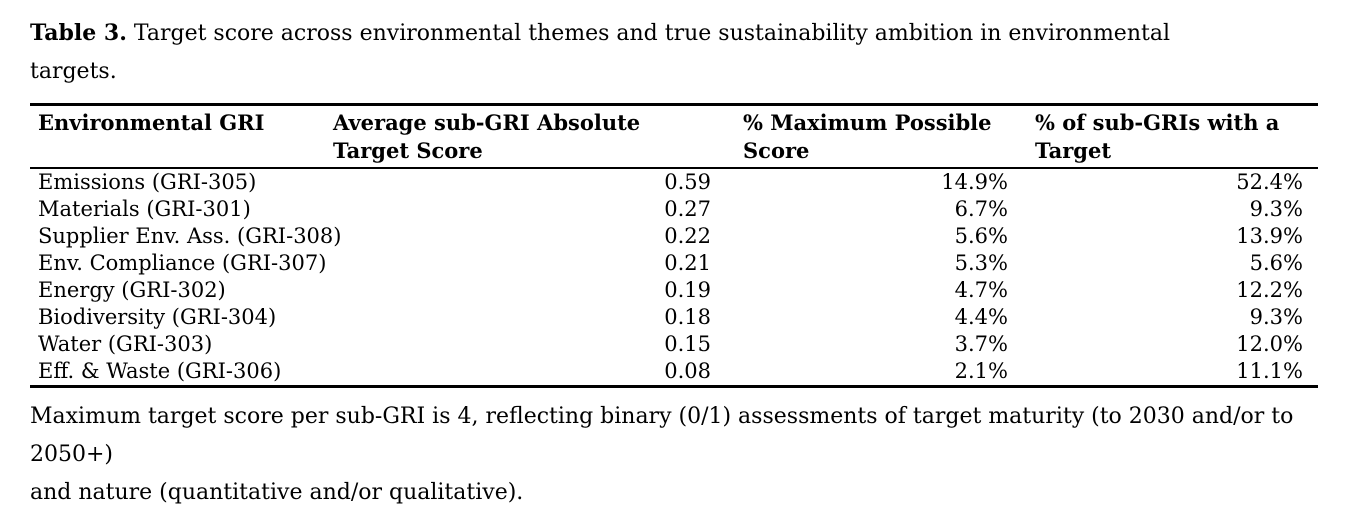 The height and width of the screenshot is (512, 1347). Describe the element at coordinates (1269, 182) in the screenshot. I see `cell-pct-with-target: 52.4%` at that location.